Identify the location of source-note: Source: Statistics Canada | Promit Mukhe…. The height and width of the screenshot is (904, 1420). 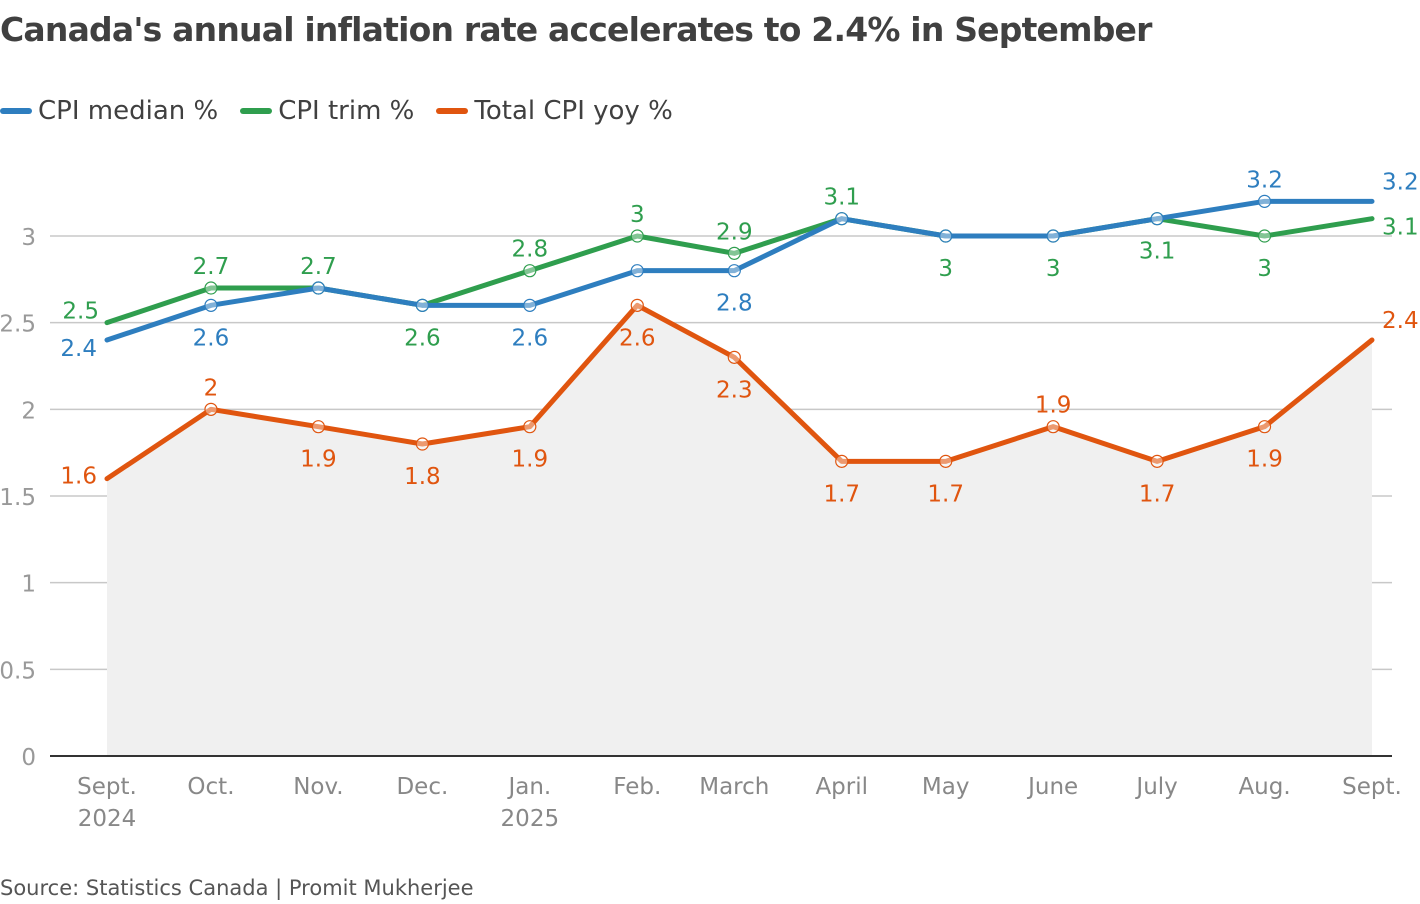
(237, 888).